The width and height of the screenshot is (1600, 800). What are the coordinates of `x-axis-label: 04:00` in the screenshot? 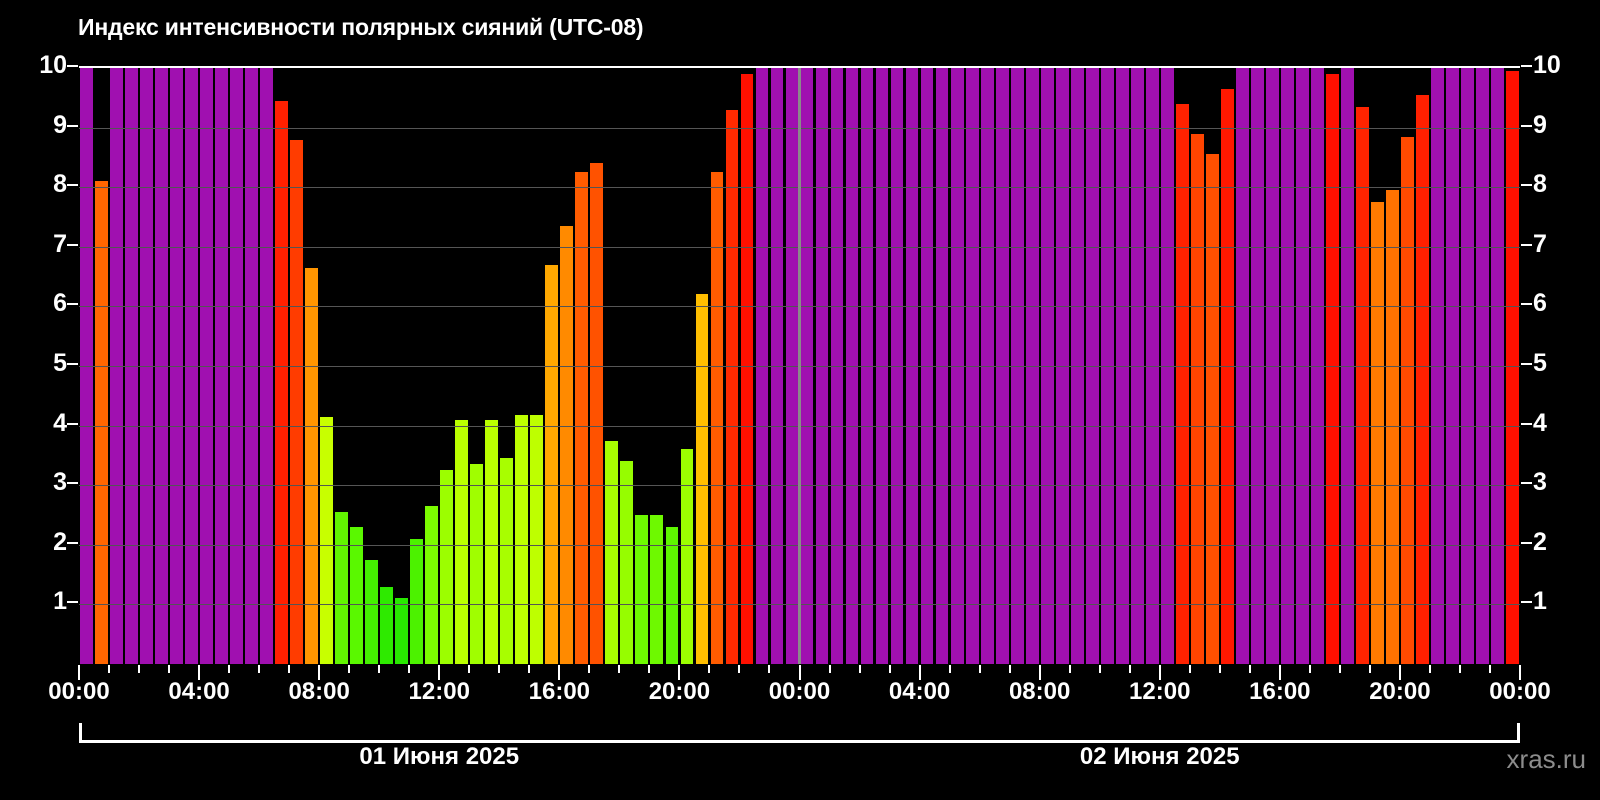 It's located at (919, 691).